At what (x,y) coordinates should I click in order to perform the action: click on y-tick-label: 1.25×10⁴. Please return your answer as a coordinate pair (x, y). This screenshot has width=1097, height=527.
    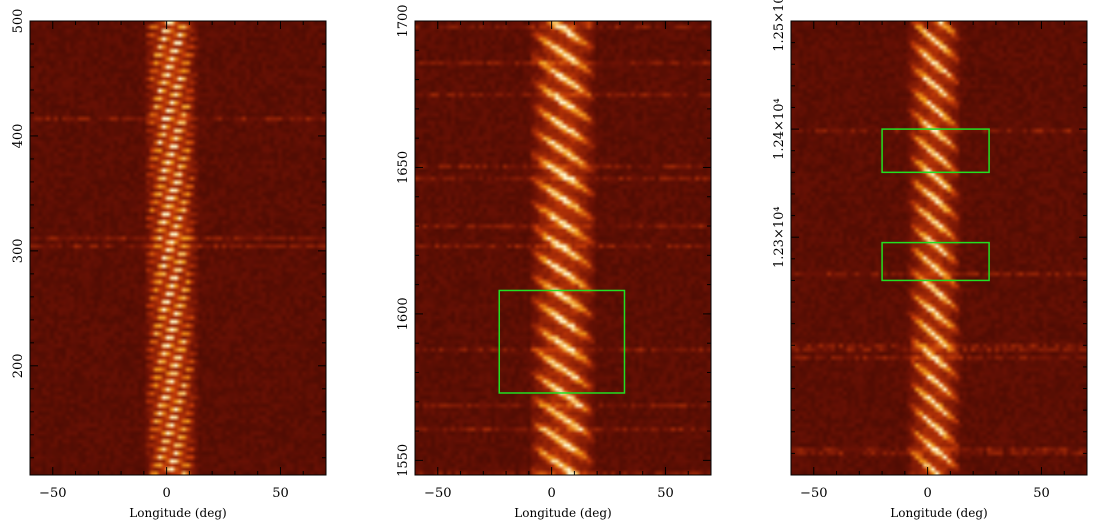
    Looking at the image, I should click on (779, 26).